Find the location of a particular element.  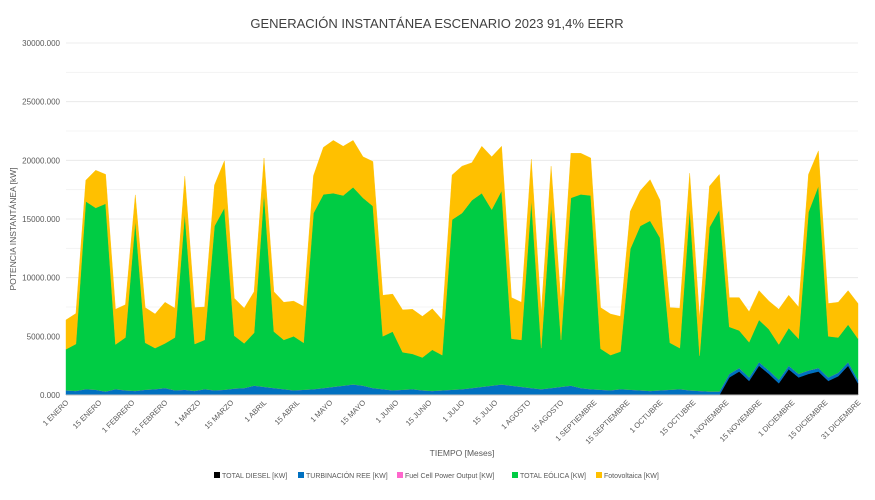

y-tick-label: 15000.000 is located at coordinates (41, 219).